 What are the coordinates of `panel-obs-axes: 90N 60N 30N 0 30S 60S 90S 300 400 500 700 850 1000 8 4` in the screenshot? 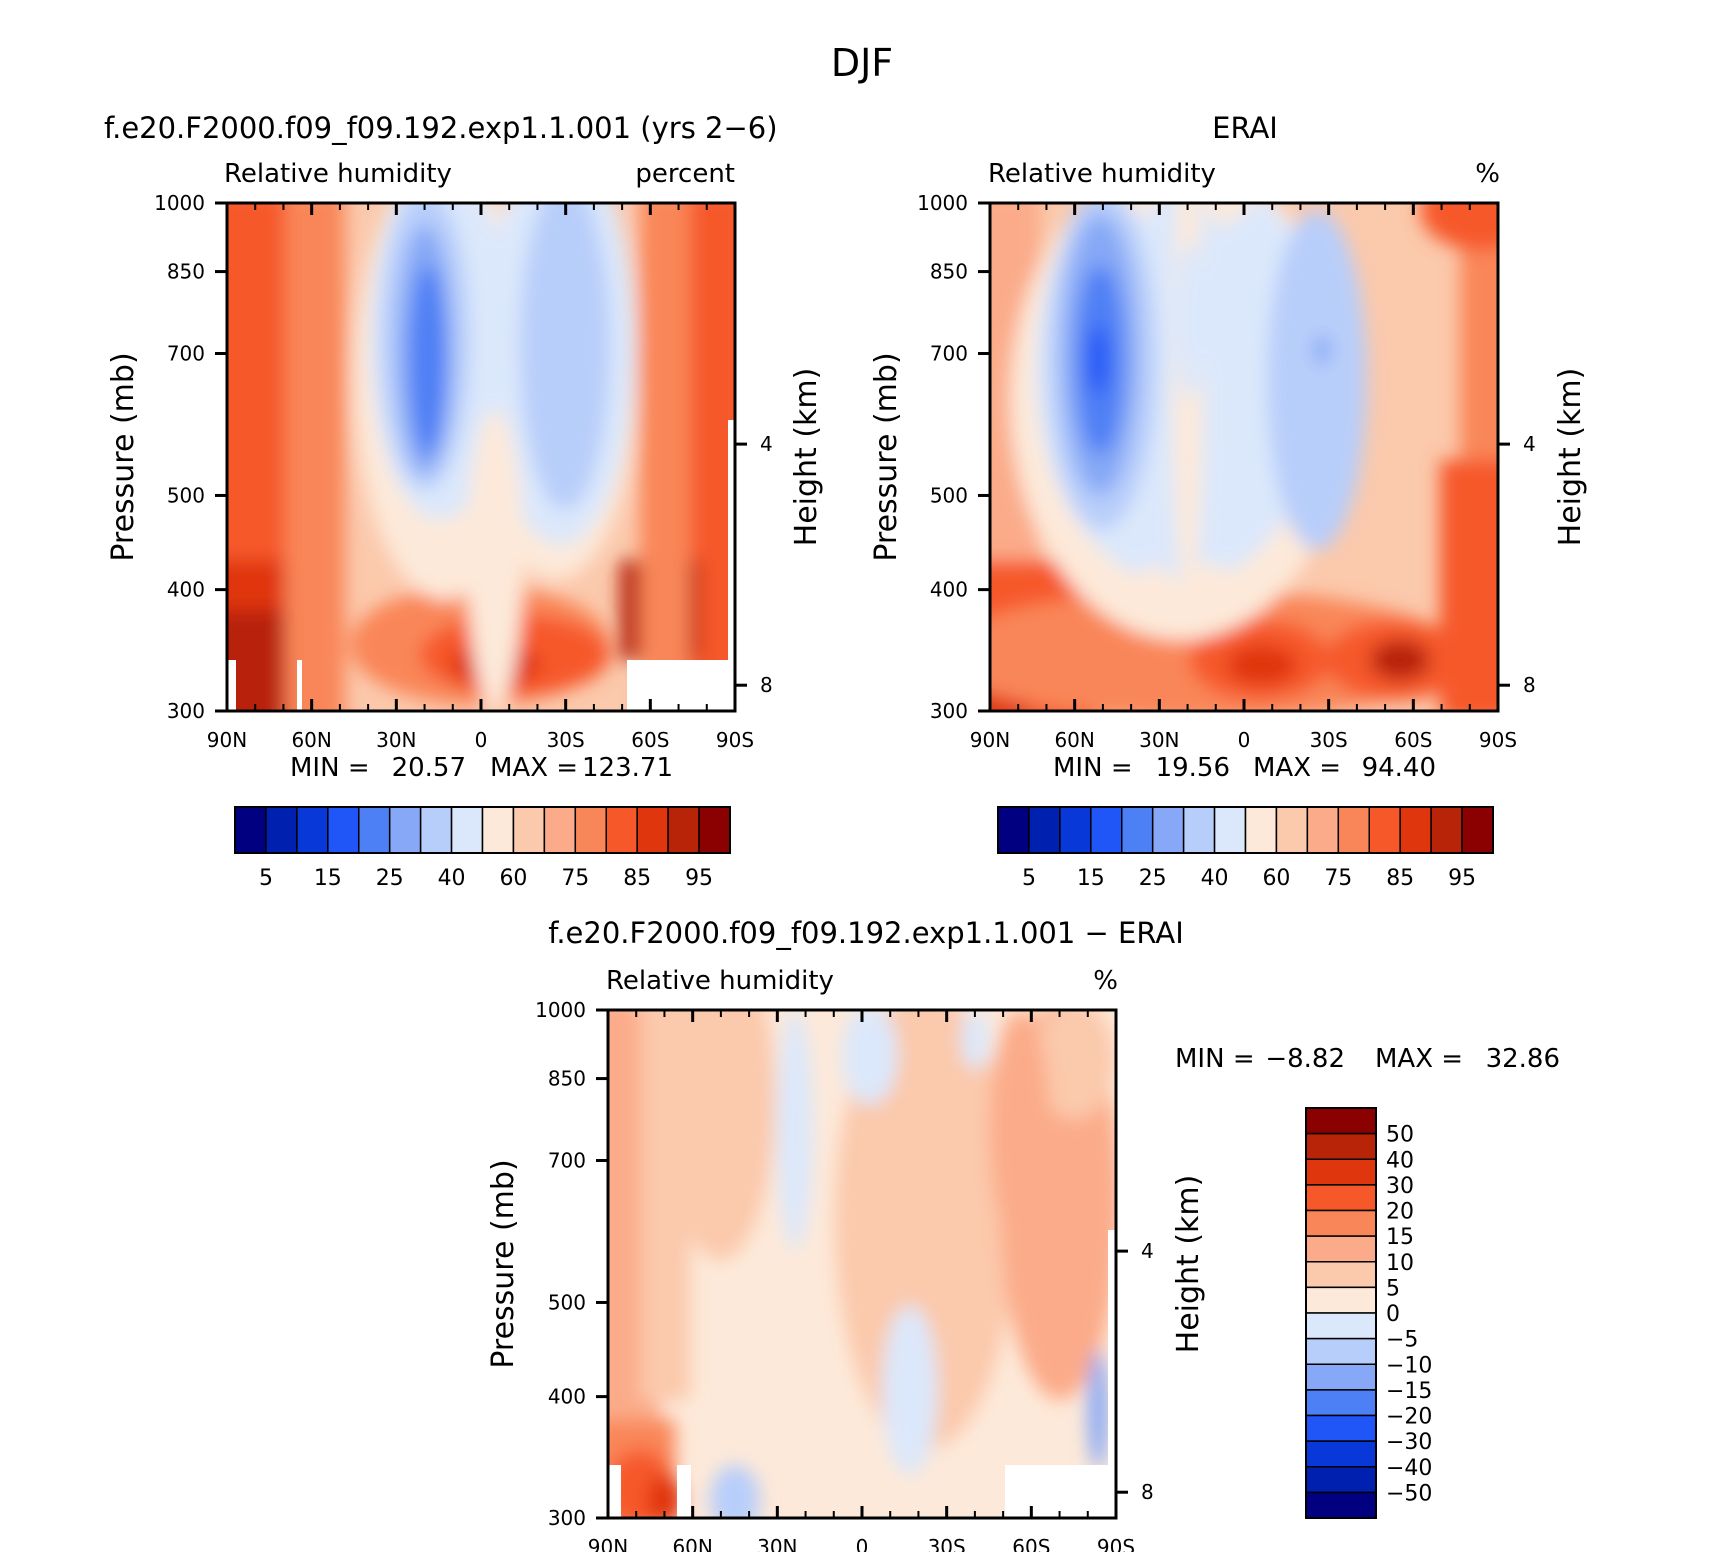 It's located at (1226, 471).